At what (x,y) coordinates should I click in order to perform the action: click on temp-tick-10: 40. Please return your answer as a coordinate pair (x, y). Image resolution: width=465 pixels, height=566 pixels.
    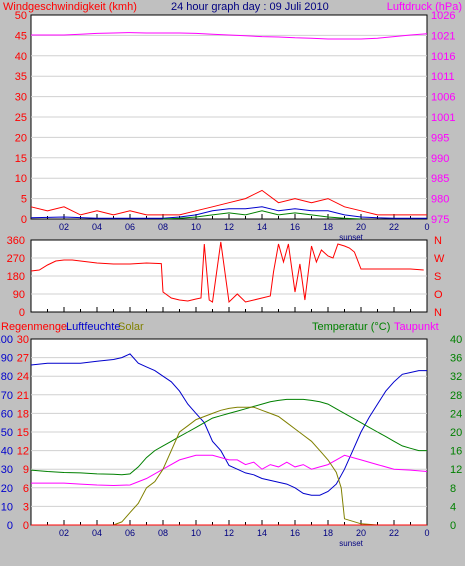
    Looking at the image, I should click on (456, 340).